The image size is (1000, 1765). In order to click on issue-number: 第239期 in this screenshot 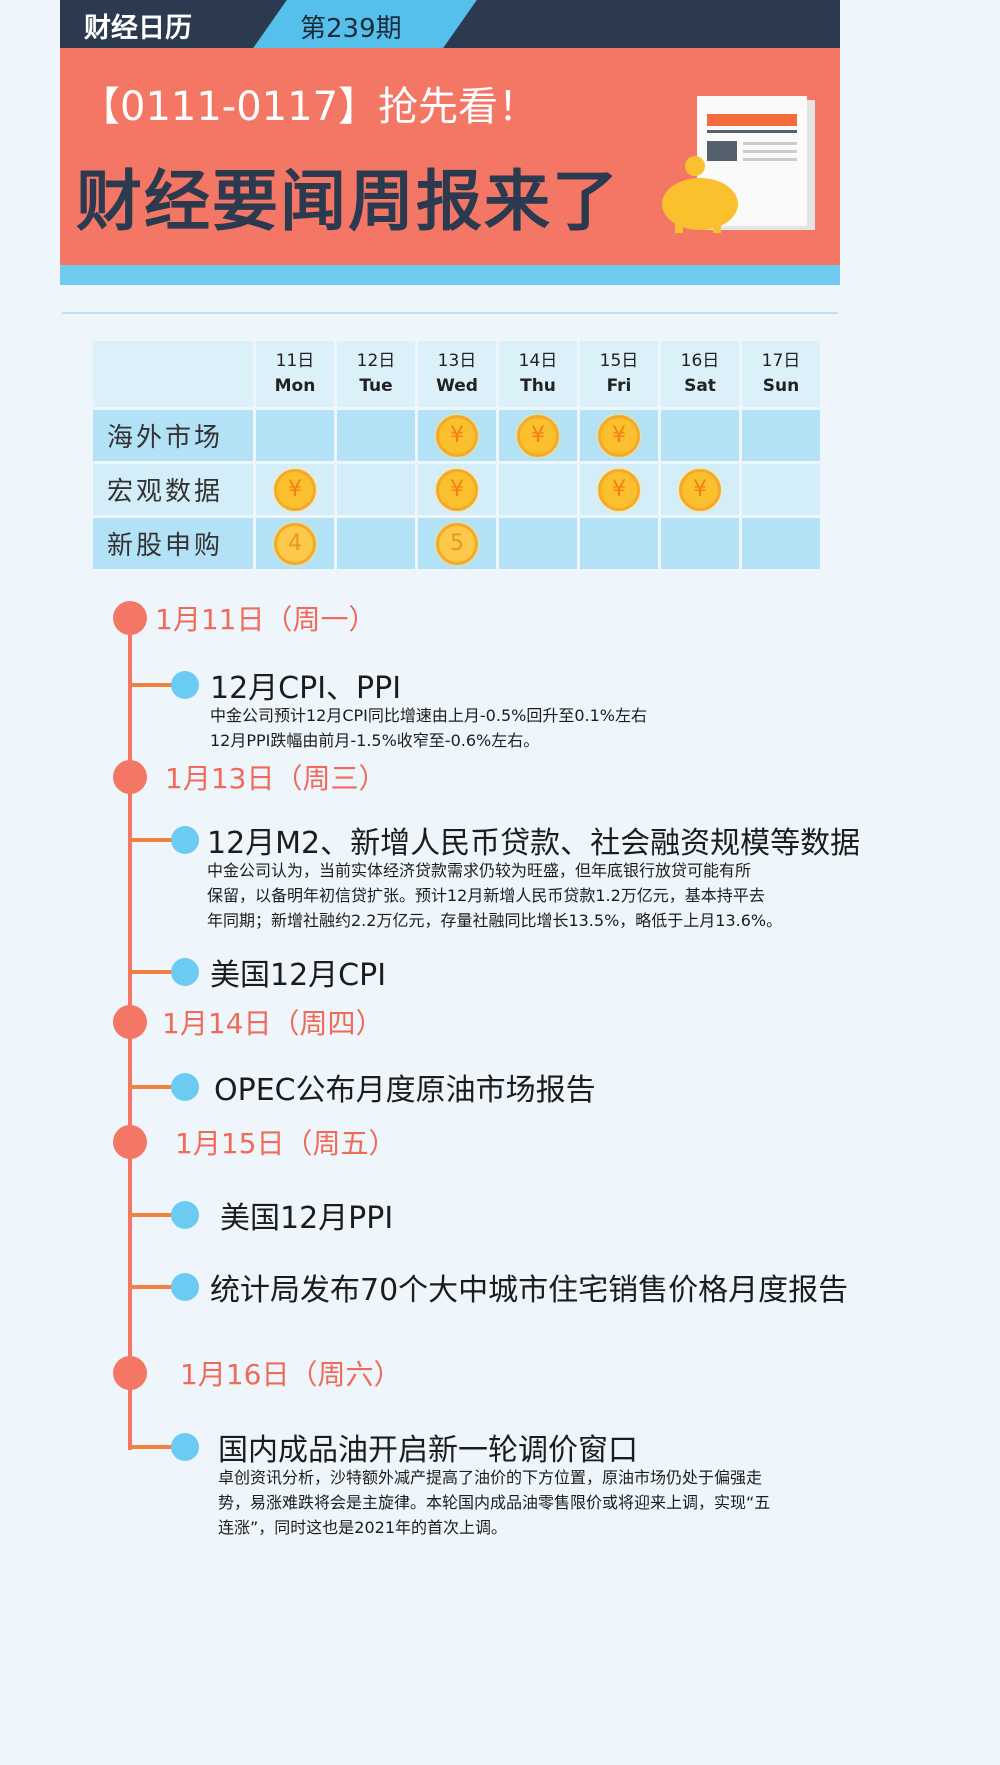, I will do `click(351, 29)`.